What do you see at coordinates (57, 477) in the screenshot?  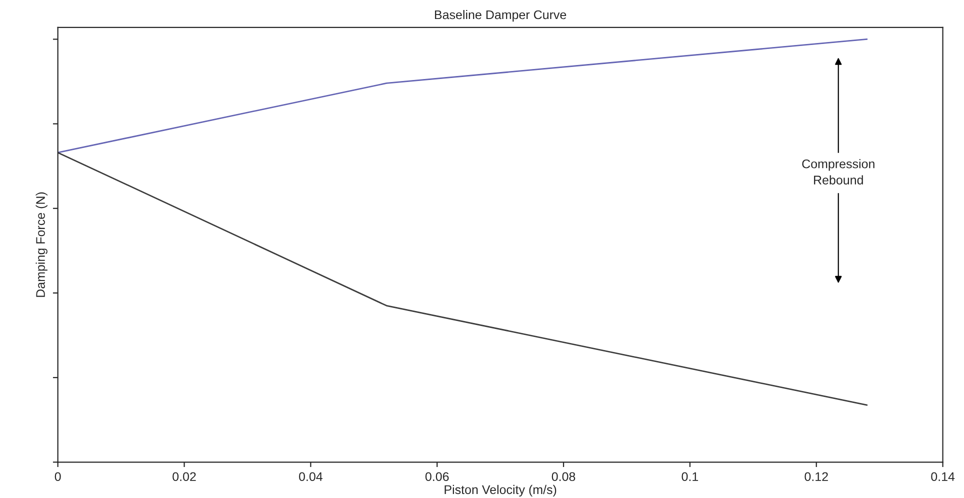 I see `x-tick-label: 0` at bounding box center [57, 477].